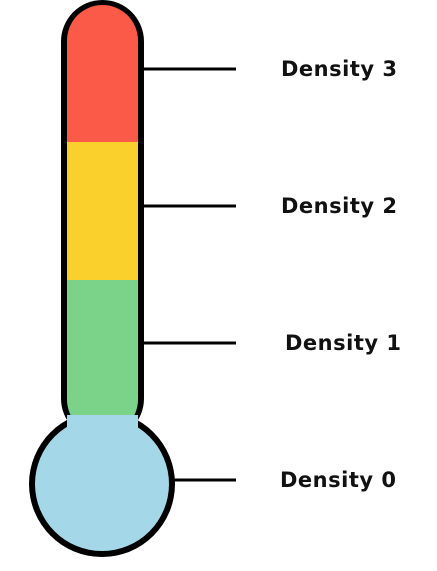  I want to click on label-density-0: Density 0, so click(338, 480).